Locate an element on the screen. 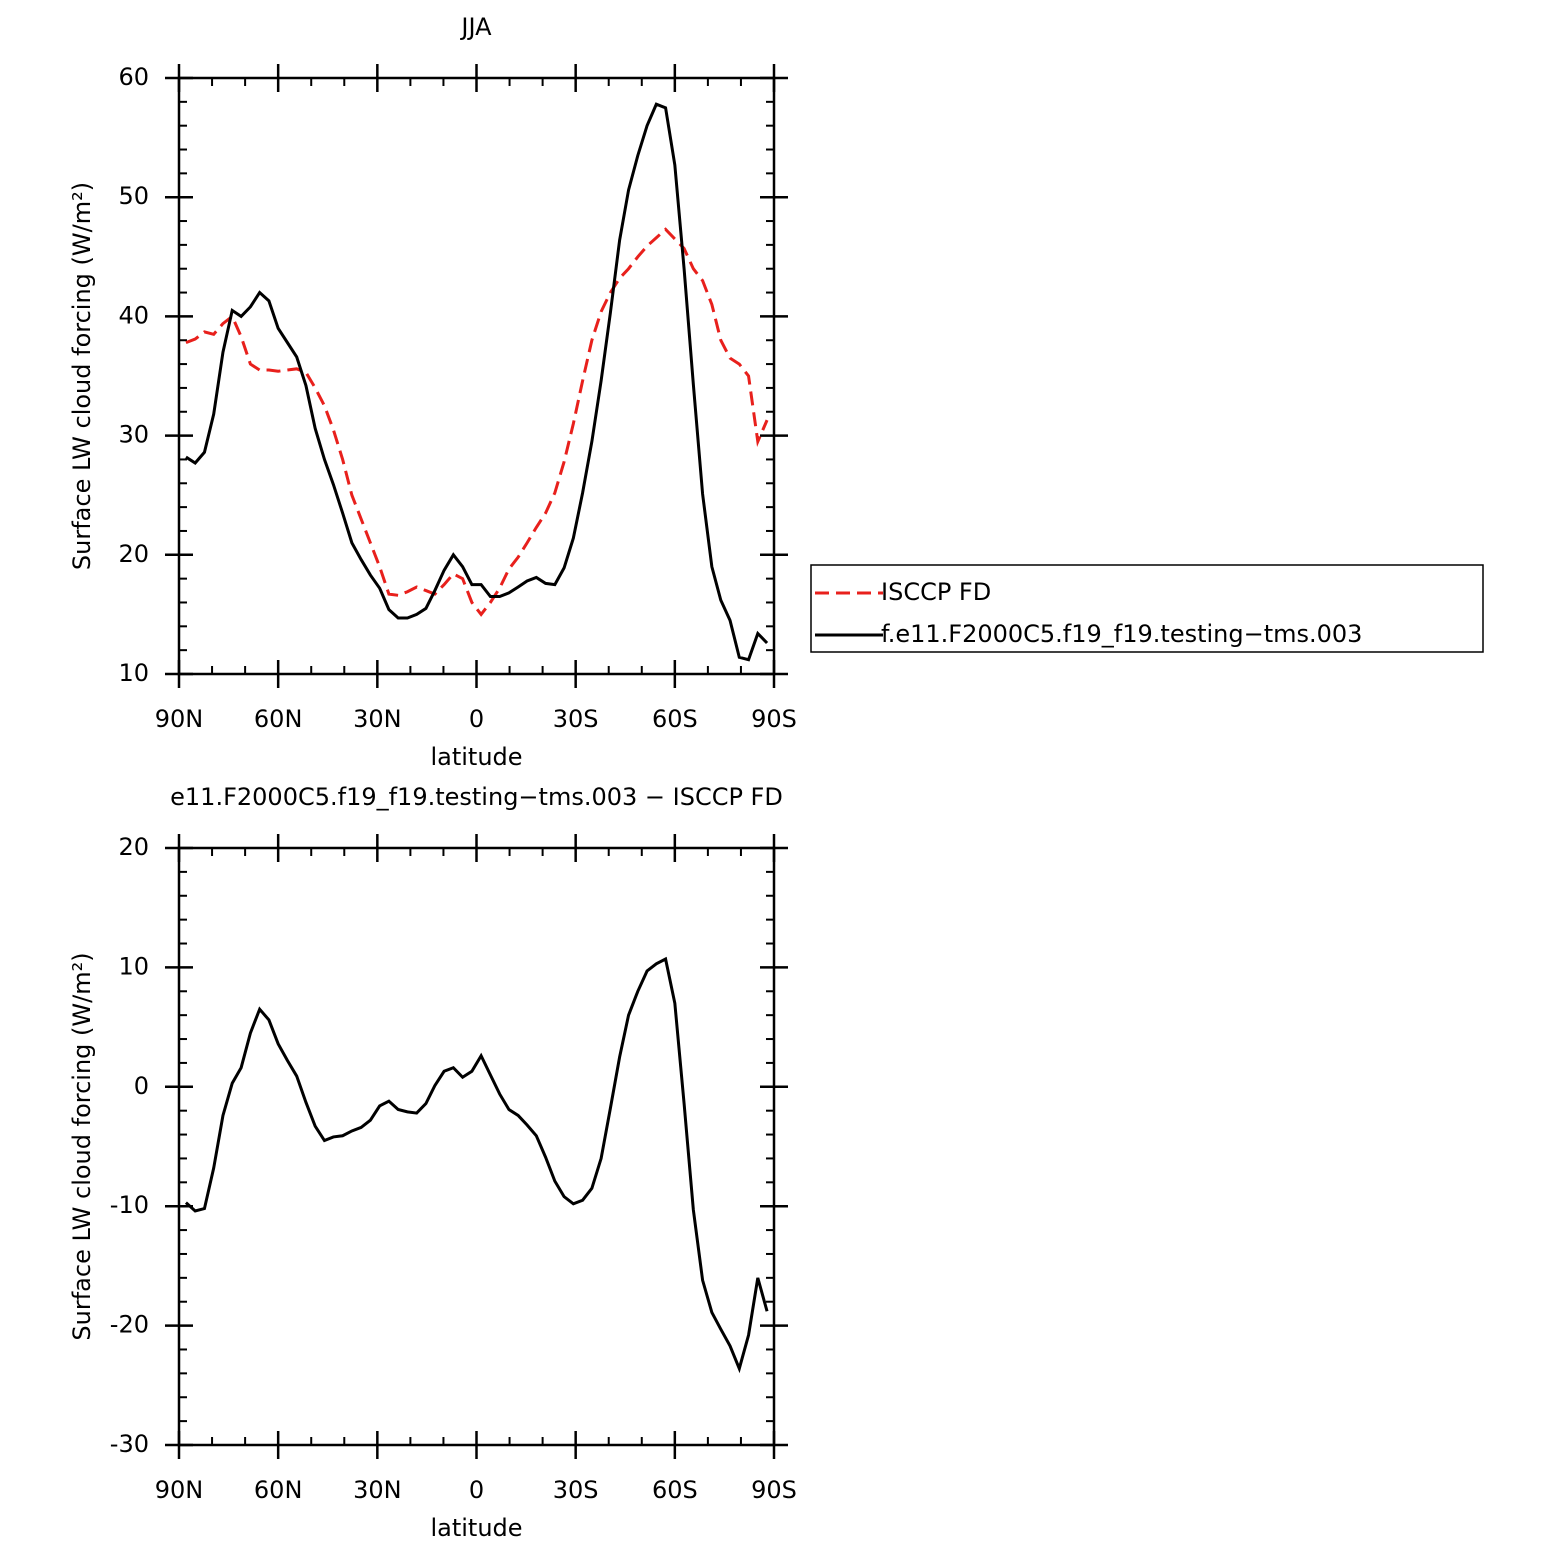  y-tick-label: 60 is located at coordinates (133, 77).